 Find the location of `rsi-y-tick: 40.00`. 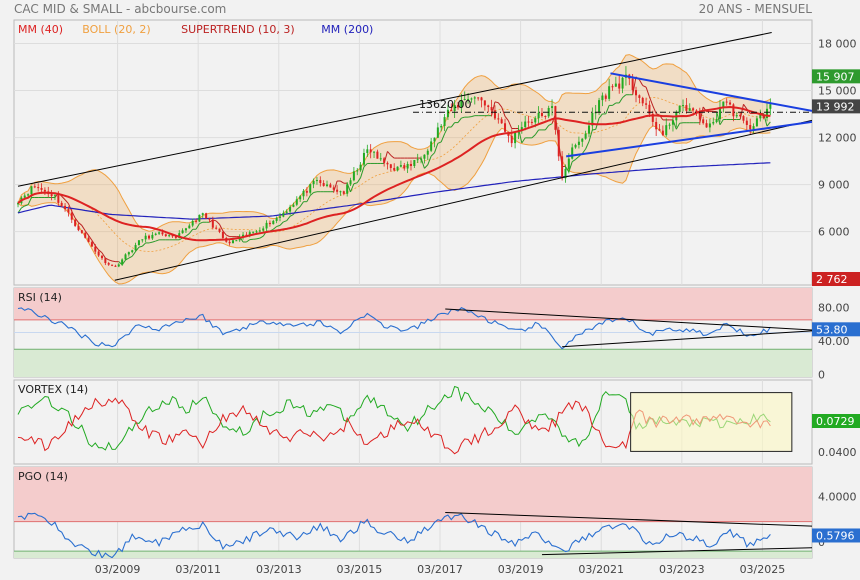

rsi-y-tick: 40.00 is located at coordinates (834, 341).